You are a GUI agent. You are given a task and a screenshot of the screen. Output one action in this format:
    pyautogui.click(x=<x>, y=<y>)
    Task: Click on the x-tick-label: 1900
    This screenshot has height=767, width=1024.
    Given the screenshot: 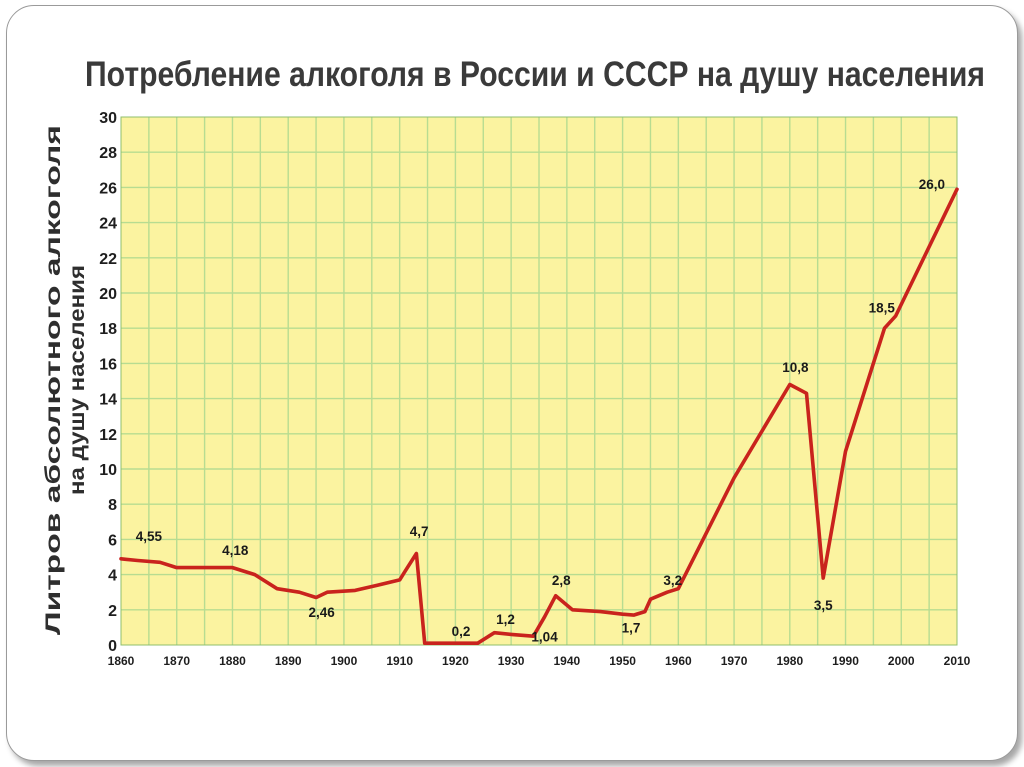 What is the action you would take?
    pyautogui.click(x=344, y=661)
    